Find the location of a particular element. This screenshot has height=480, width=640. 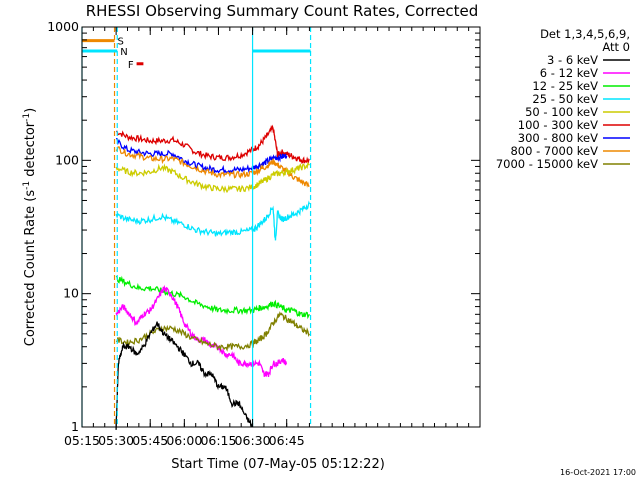

legend-entry-label: 25 - 50 keV is located at coordinates (565, 99).